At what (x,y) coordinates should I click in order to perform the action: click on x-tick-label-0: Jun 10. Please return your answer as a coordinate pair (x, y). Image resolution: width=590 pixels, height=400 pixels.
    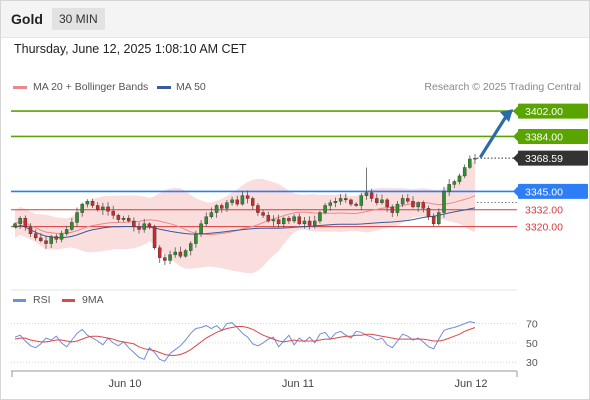
    Looking at the image, I should click on (124, 384).